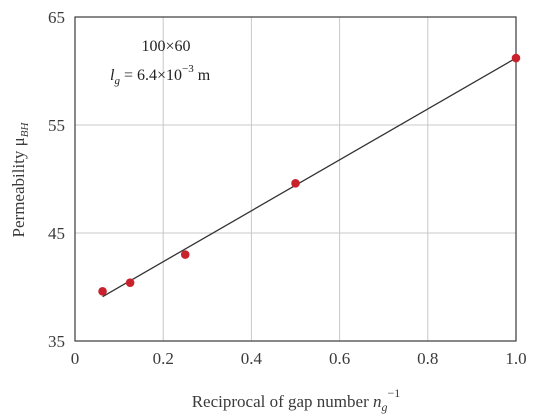  Describe the element at coordinates (56, 341) in the screenshot. I see `y-tick-label: 35` at that location.